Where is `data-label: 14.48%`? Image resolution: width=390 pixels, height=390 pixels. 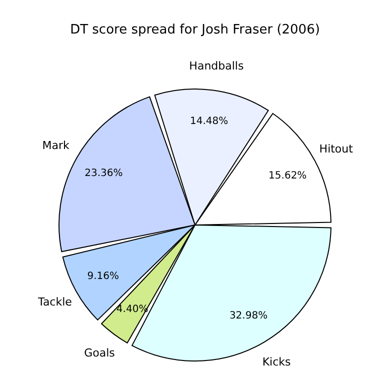
data-label: 14.48% is located at coordinates (209, 121).